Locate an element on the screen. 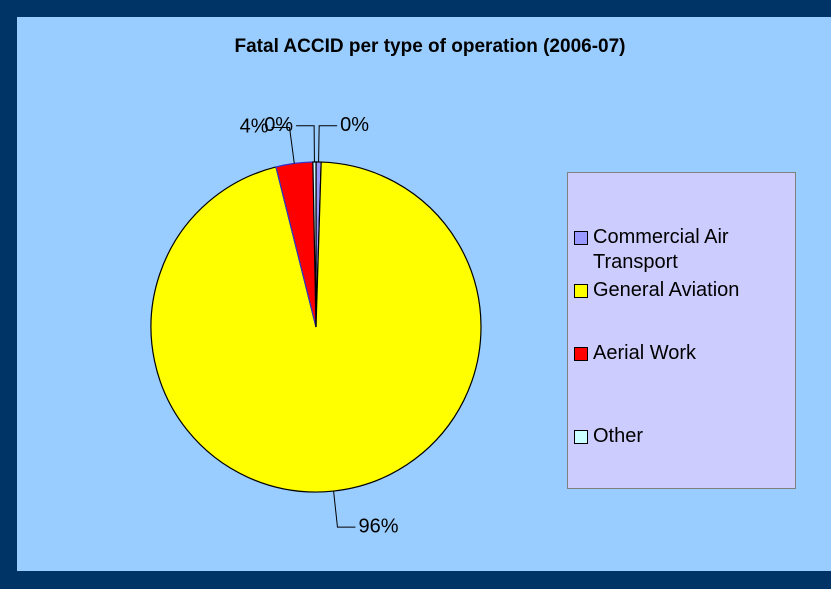  legend-entry: Aerial Work is located at coordinates (684, 353).